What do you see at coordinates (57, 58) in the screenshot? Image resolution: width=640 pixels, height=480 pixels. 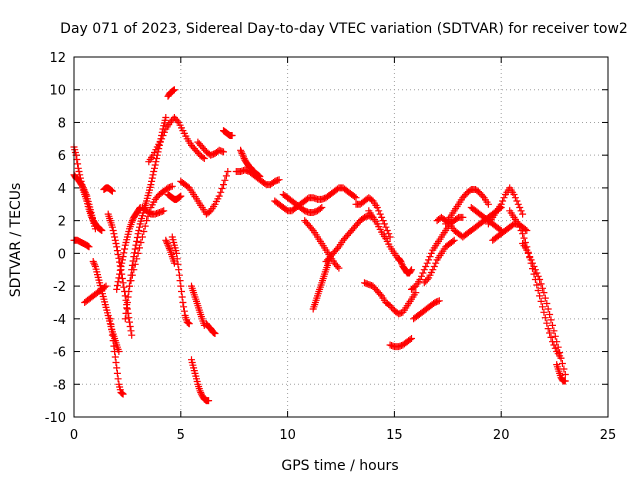 I see `y-tick-label: 12` at bounding box center [57, 58].